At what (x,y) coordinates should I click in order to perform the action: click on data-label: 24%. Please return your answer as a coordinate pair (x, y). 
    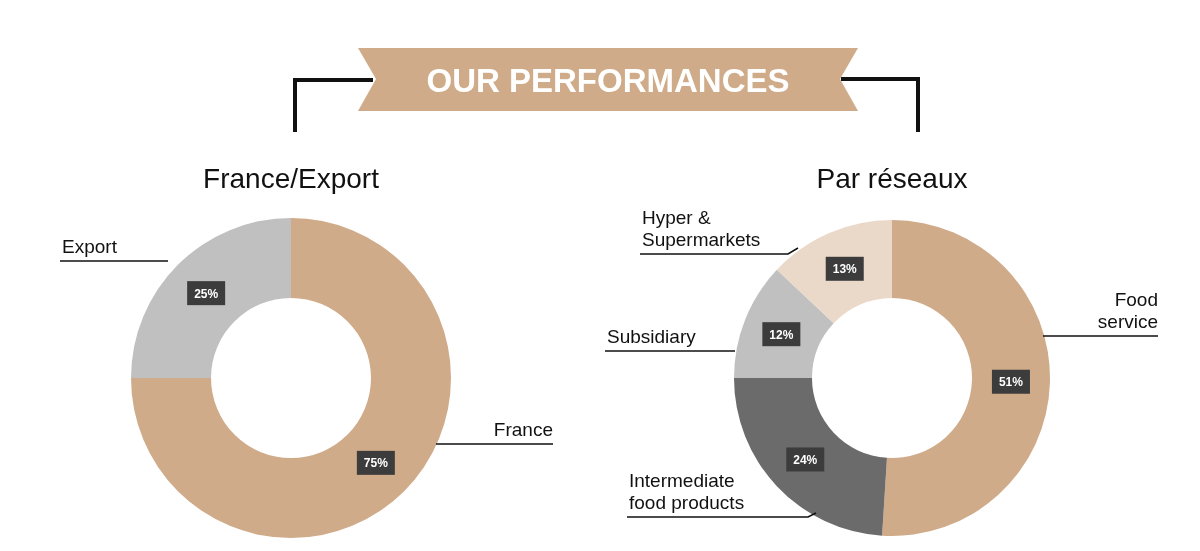
    Looking at the image, I should click on (805, 459).